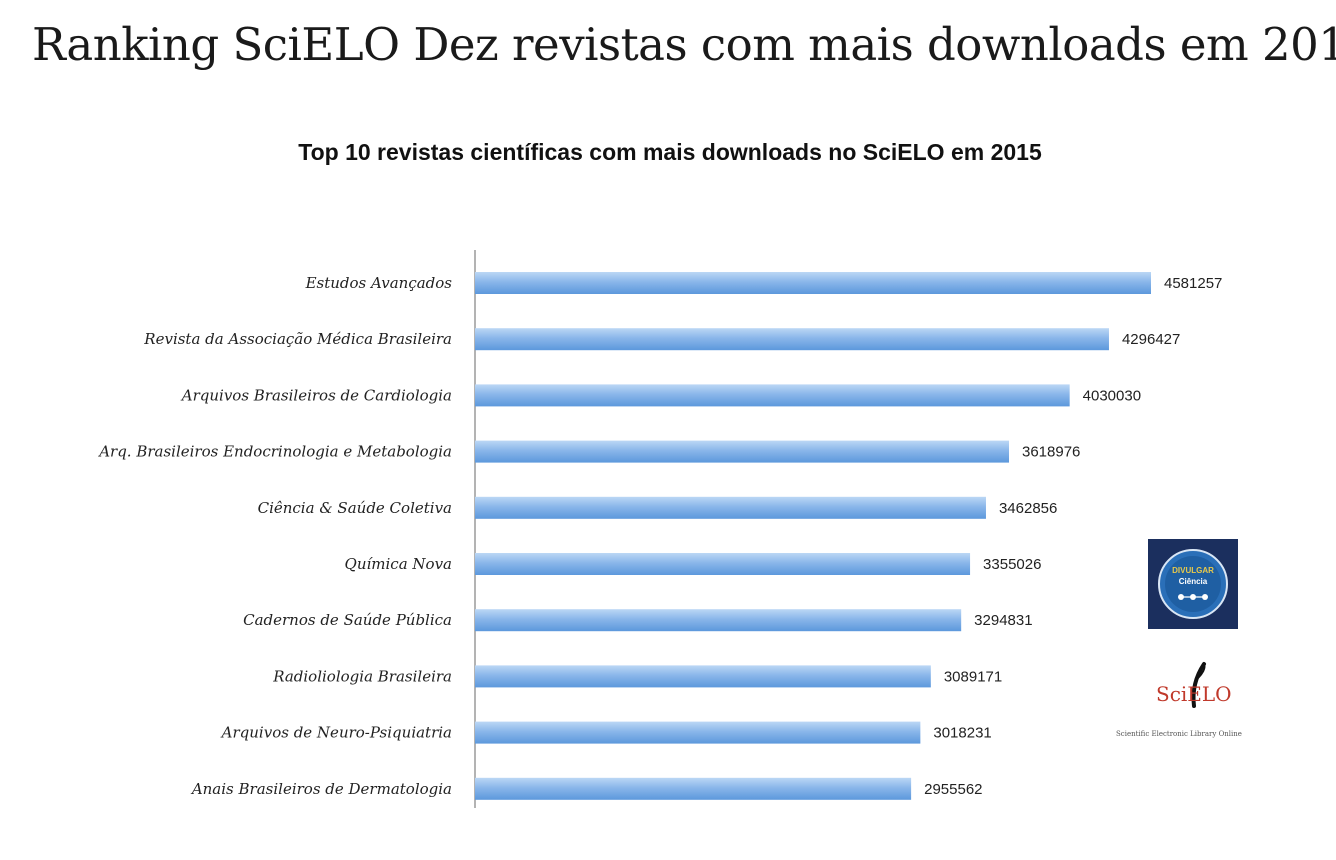 Image resolution: width=1336 pixels, height=860 pixels. I want to click on category-label: Radioliologia Brasileira, so click(362, 676).